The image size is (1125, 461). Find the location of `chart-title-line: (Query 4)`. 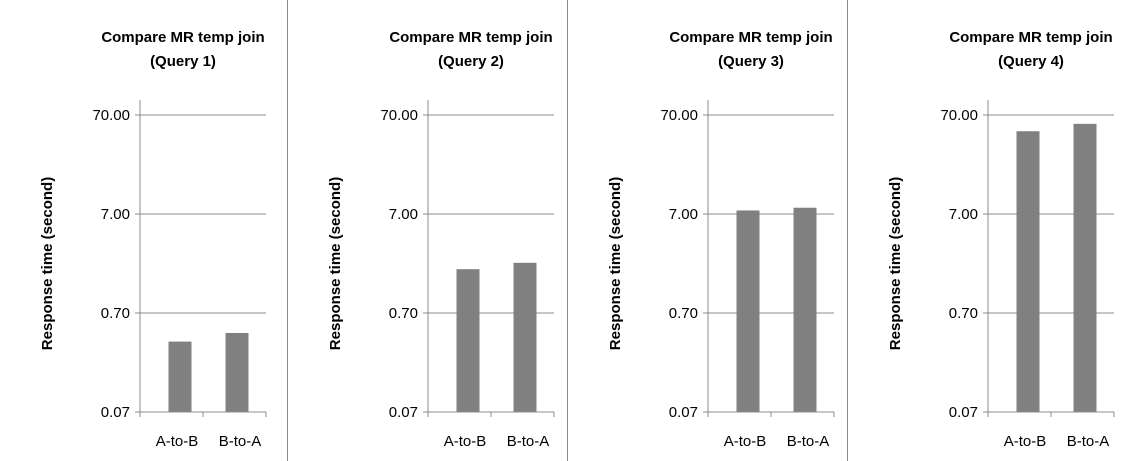

chart-title-line: (Query 4) is located at coordinates (1031, 61).